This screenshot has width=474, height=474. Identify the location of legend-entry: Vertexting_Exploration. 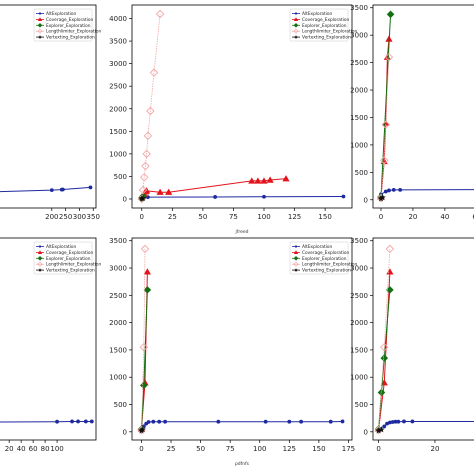
(321, 38).